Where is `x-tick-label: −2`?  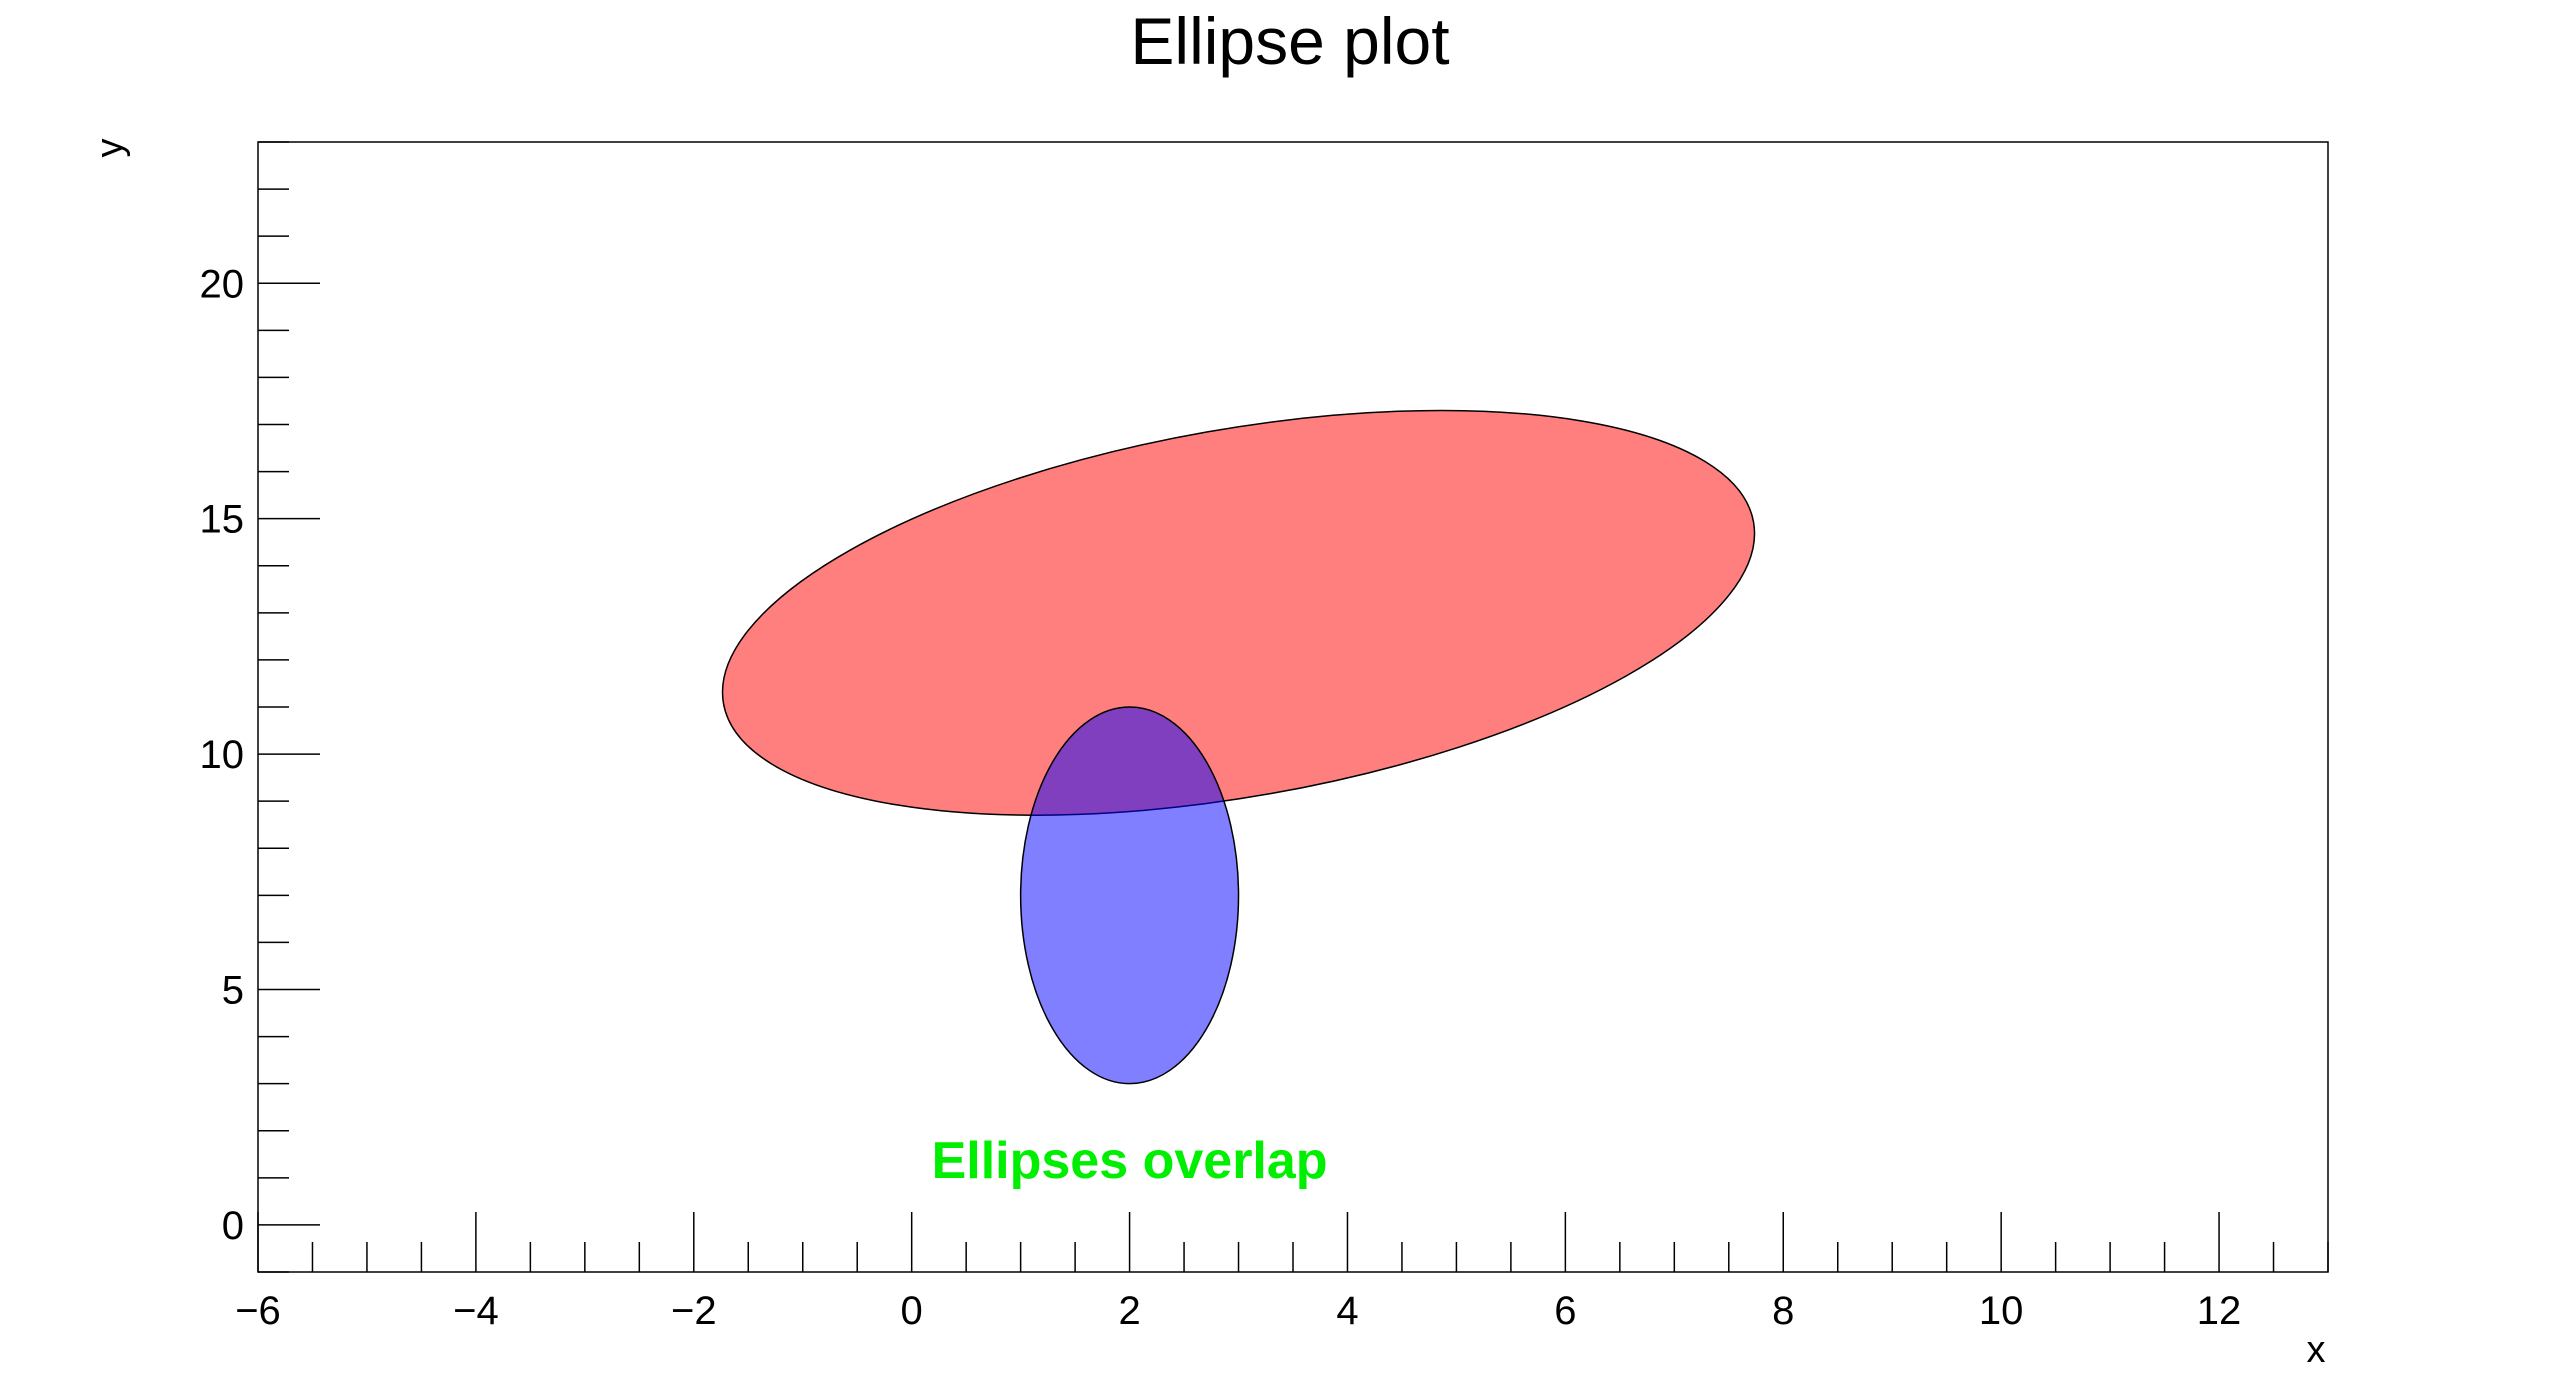 x-tick-label: −2 is located at coordinates (694, 1311).